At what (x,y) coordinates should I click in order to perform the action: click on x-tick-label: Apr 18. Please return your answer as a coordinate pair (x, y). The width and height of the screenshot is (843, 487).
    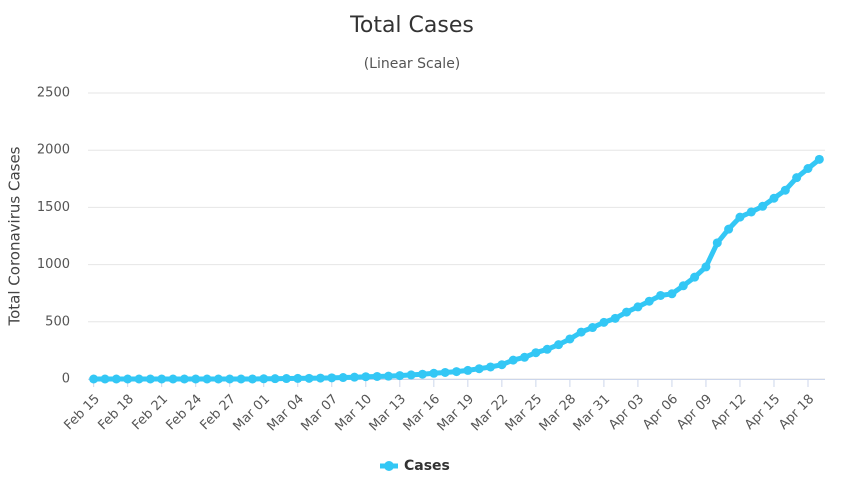
    Looking at the image, I should click on (796, 412).